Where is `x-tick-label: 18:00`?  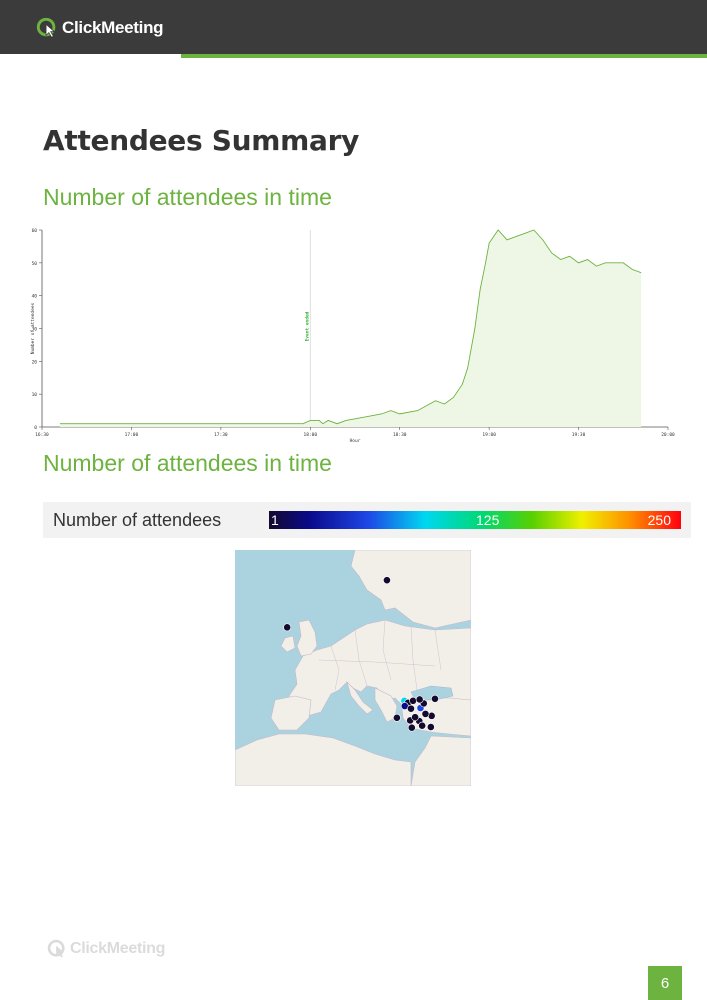
x-tick-label: 18:00 is located at coordinates (311, 435).